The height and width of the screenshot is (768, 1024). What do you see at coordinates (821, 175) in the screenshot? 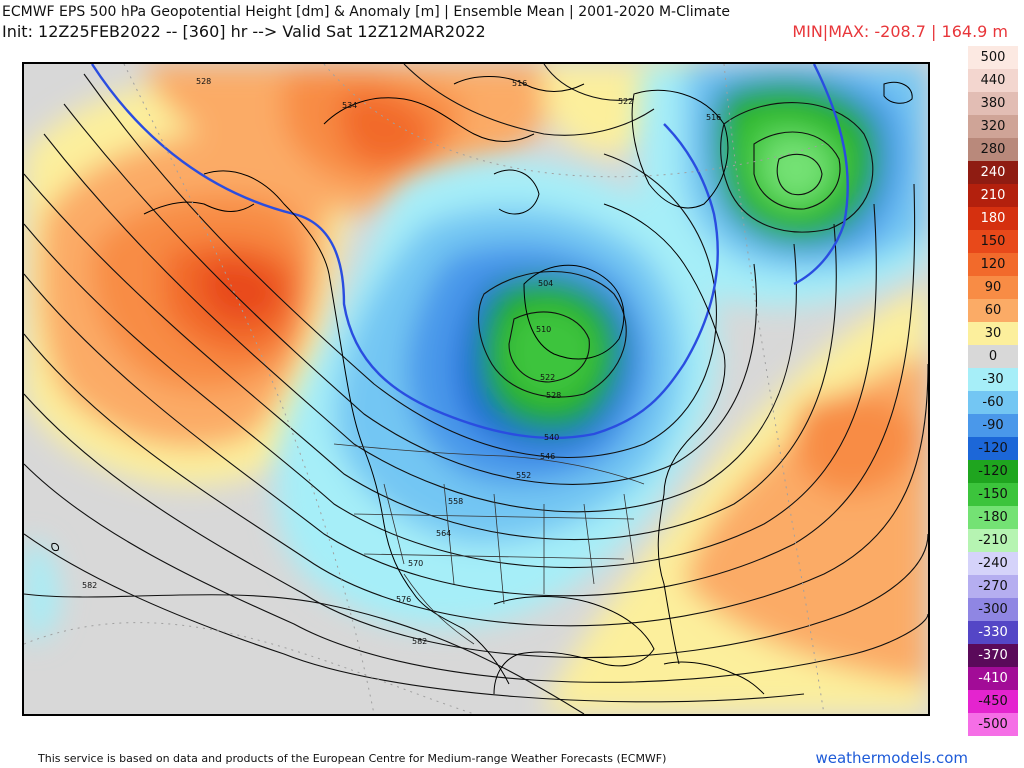
I see `reference-height-contour-east` at bounding box center [821, 175].